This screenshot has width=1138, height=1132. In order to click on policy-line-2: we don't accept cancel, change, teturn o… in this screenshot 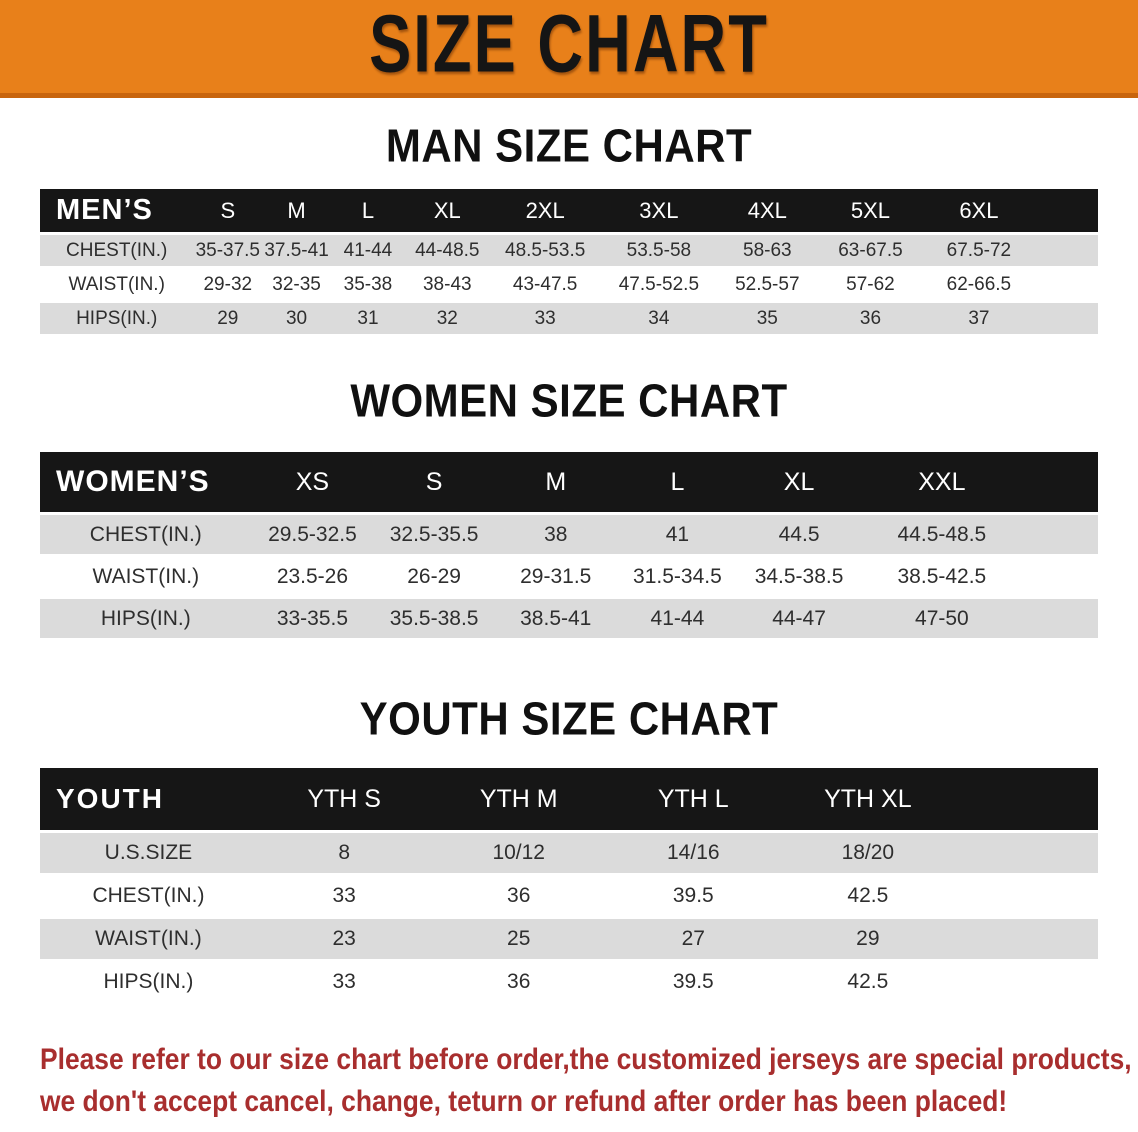, I will do `click(524, 1101)`.